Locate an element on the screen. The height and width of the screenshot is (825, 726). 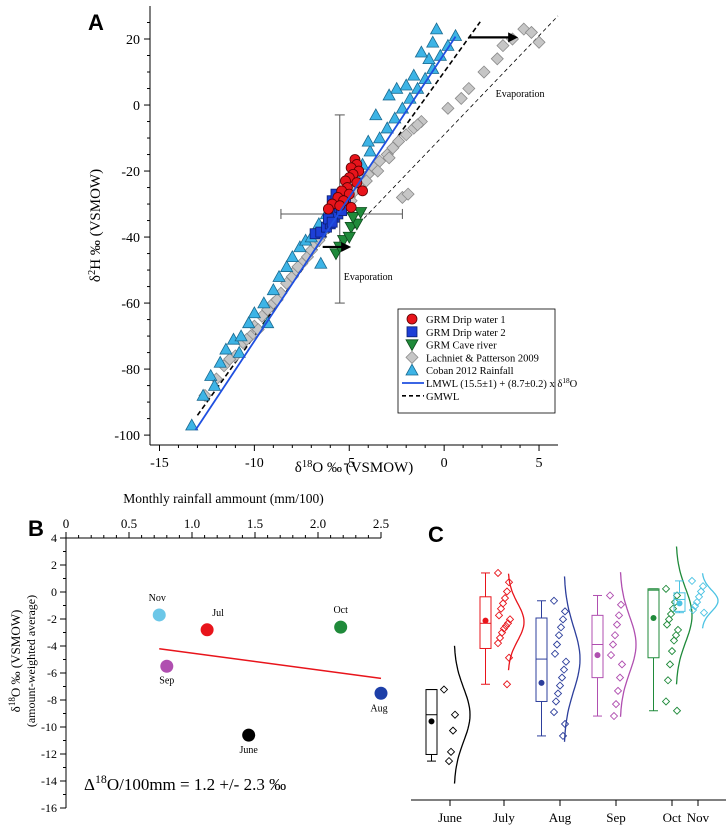
evaporation-line is located at coordinates (449, 129).